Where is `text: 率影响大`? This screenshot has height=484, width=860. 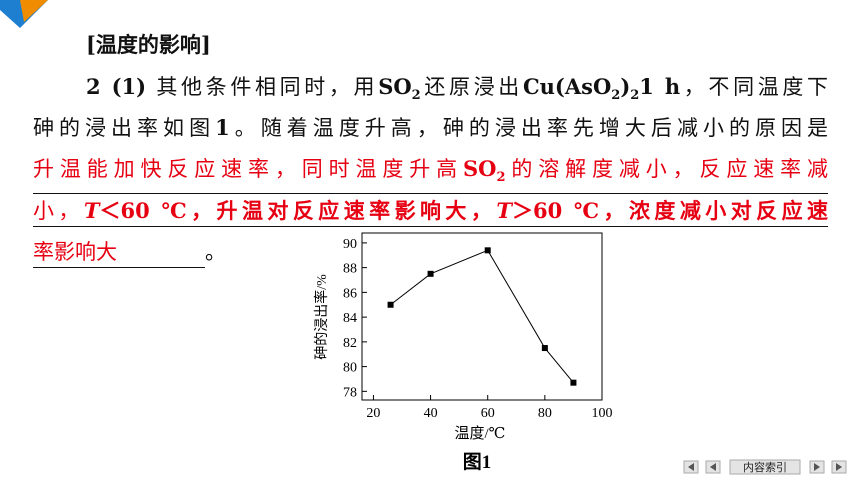 text: 率影响大 is located at coordinates (119, 252).